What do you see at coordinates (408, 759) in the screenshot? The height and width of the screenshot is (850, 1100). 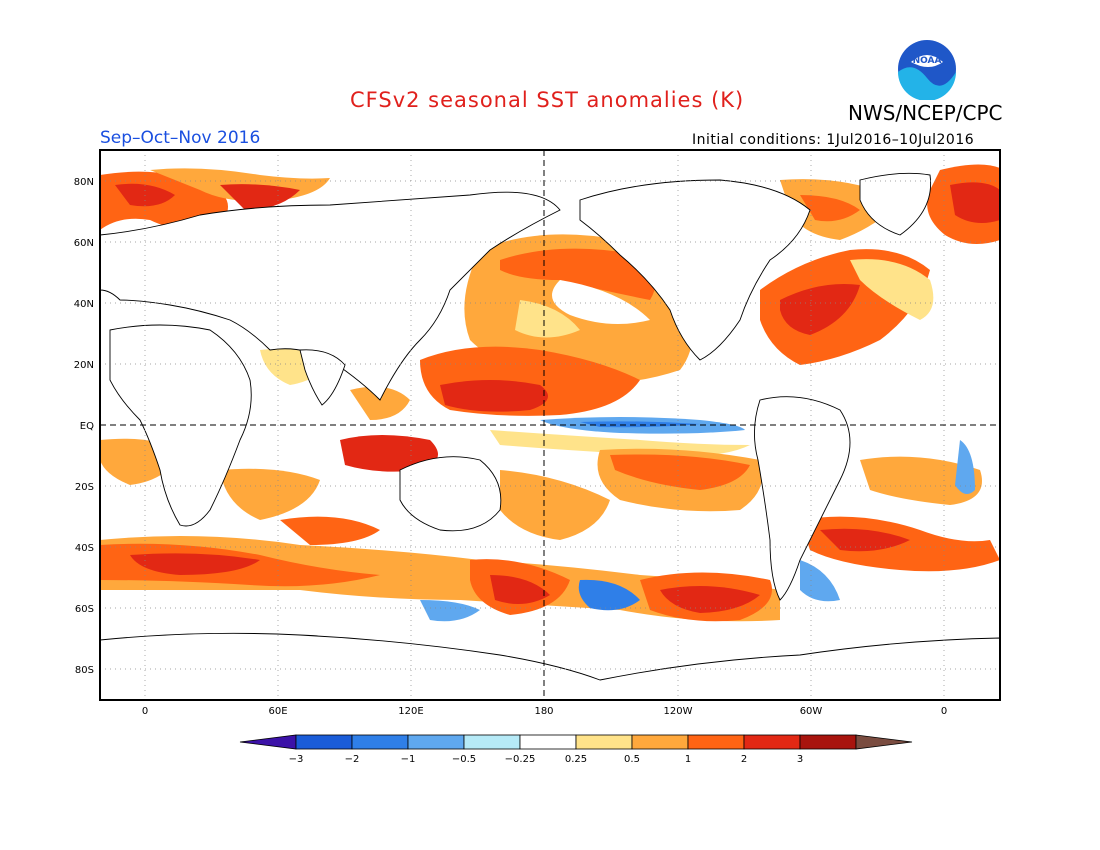 I see `colorbar-tick-label: −1` at bounding box center [408, 759].